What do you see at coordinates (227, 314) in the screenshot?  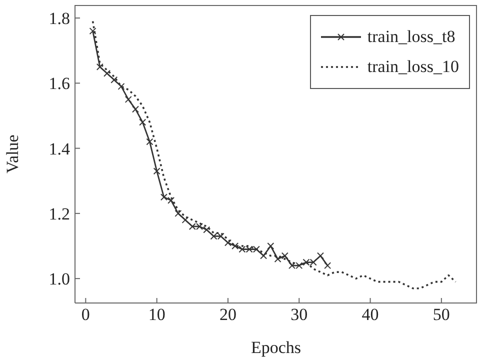 I see `x-tick-label: 20` at bounding box center [227, 314].